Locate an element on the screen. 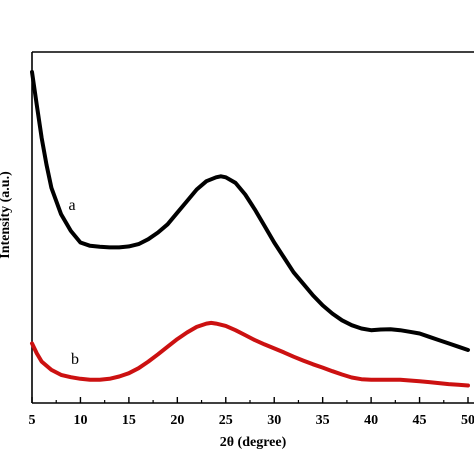 The image size is (474, 474). x-tick-label: 40 is located at coordinates (371, 420).